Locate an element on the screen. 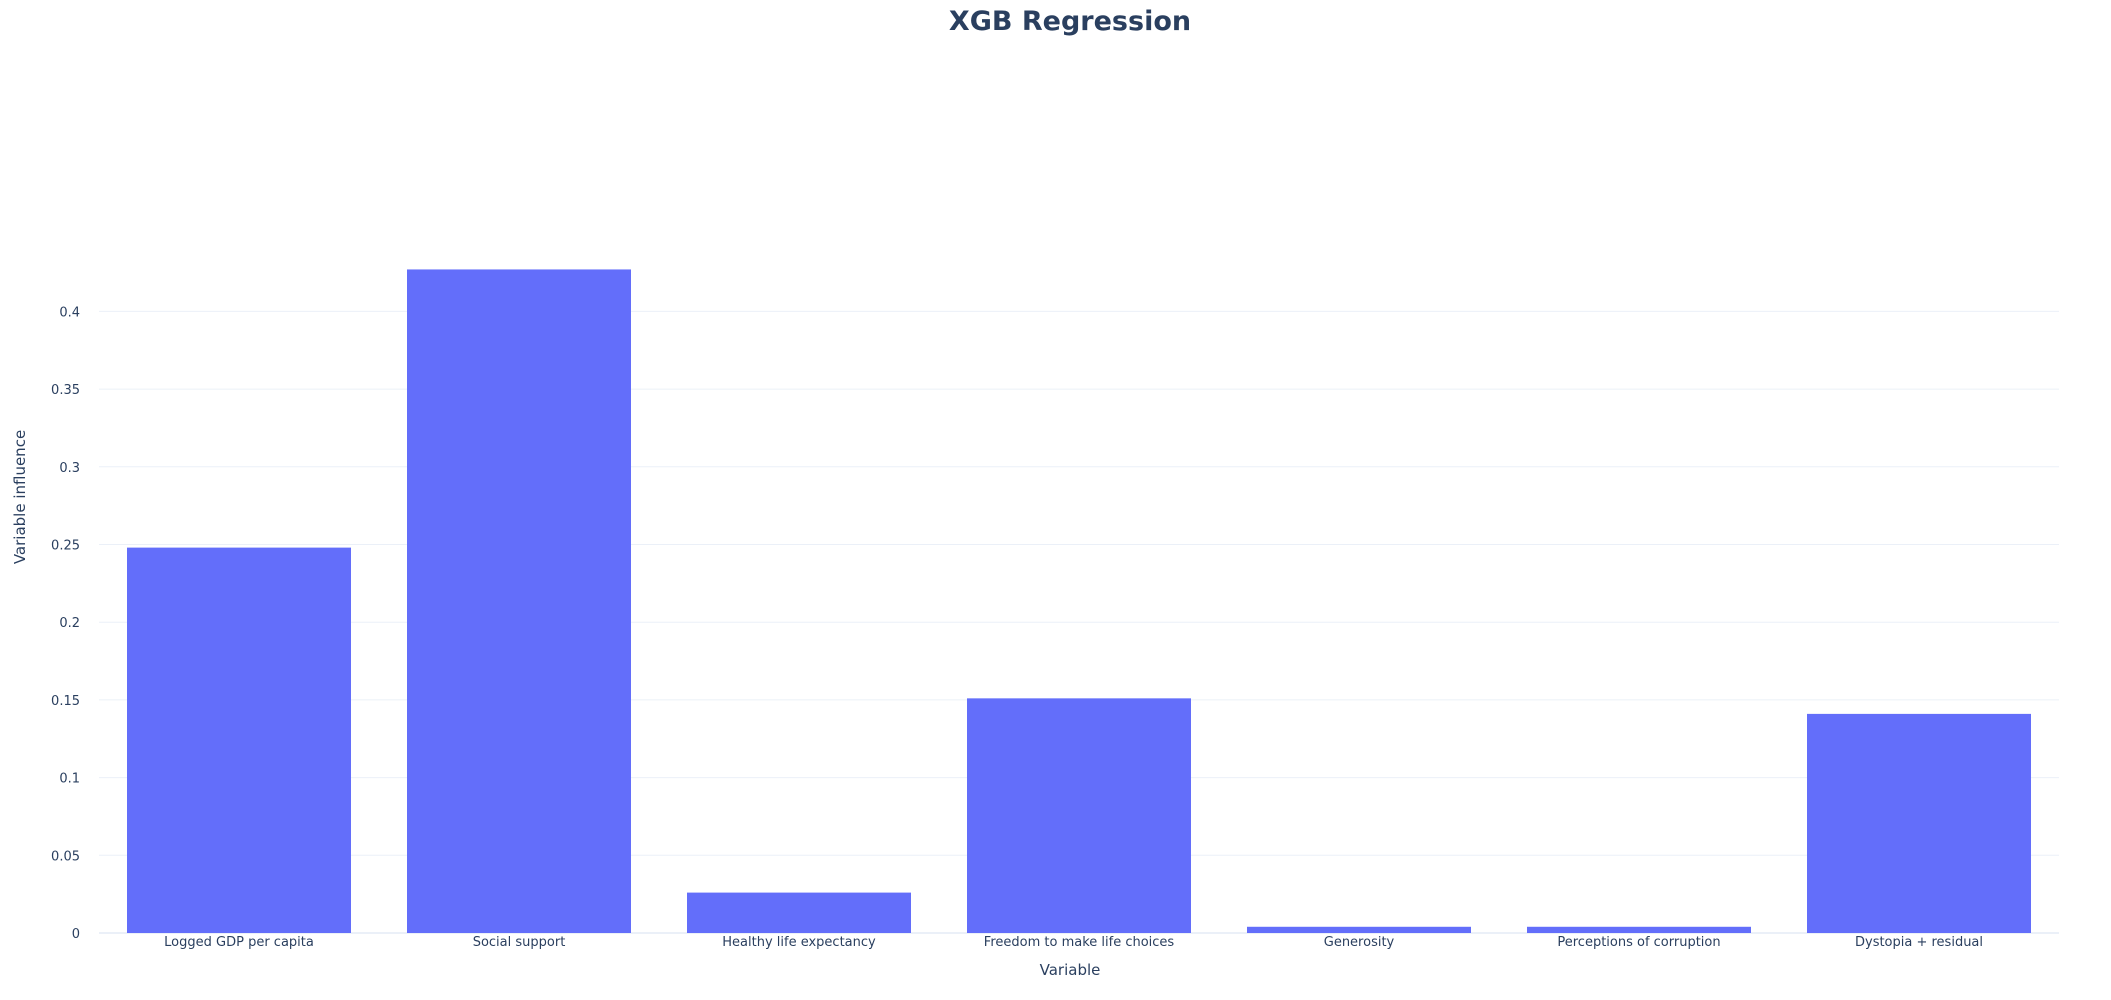  x-tick-label: Logged GDP per capita is located at coordinates (239, 942).